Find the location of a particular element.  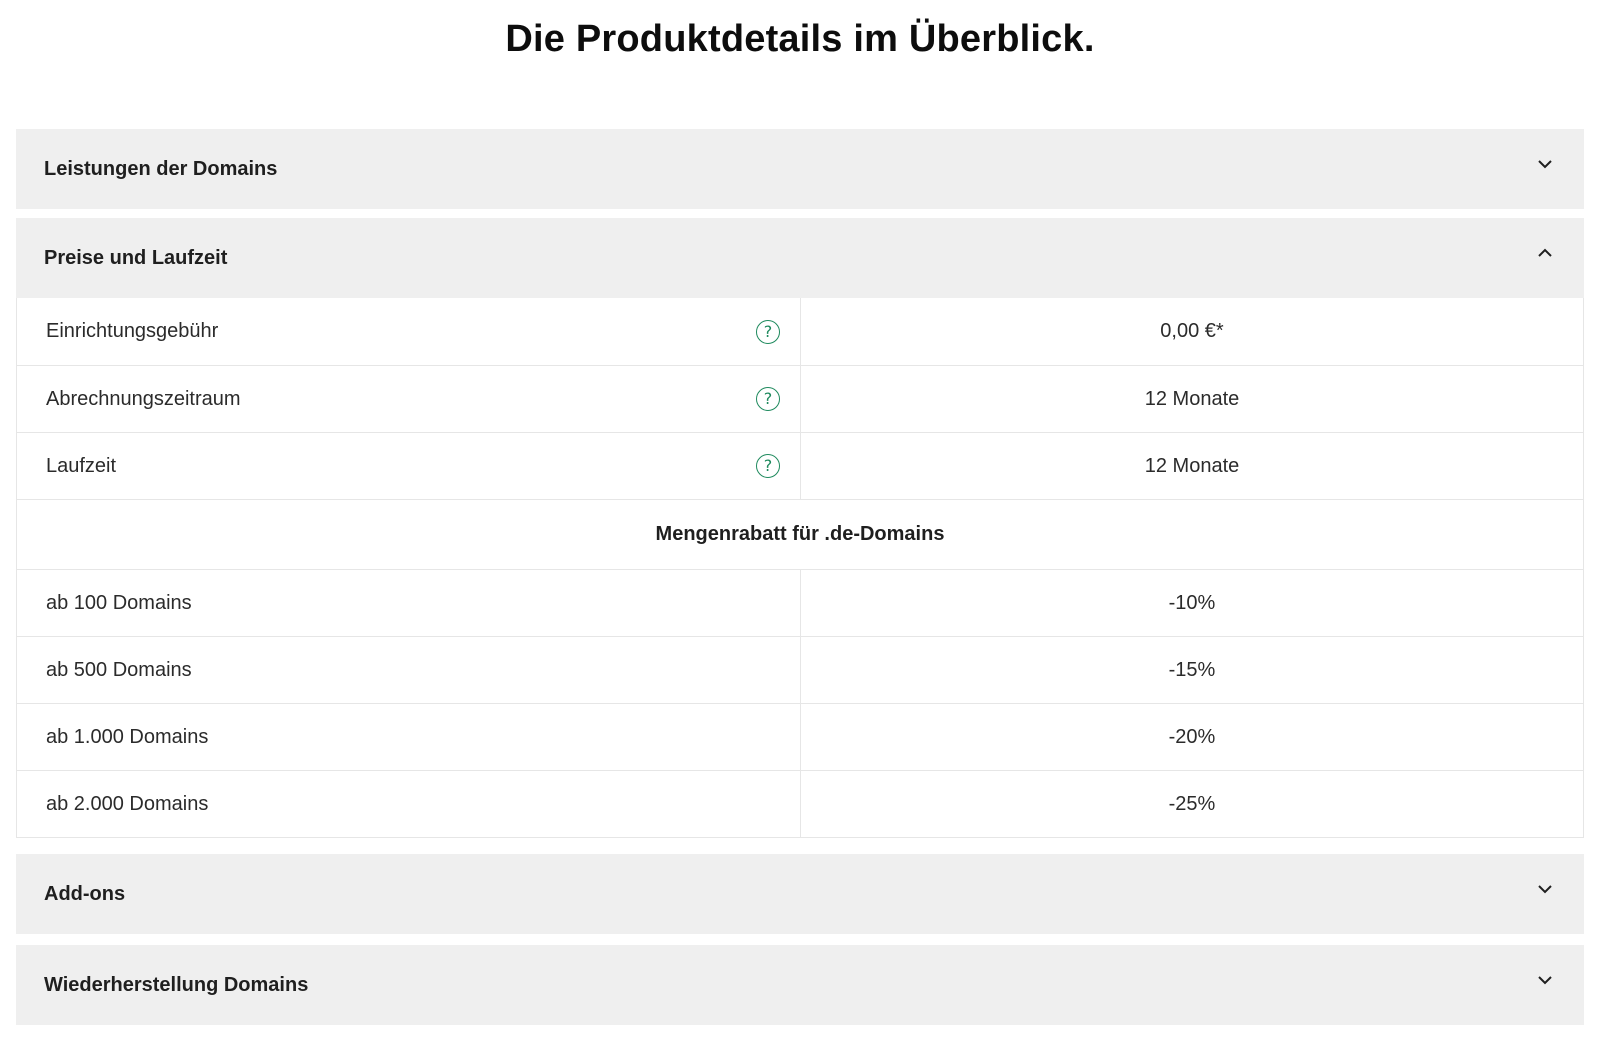

table-row: ab 2.000 Domains -25% is located at coordinates (800, 803).